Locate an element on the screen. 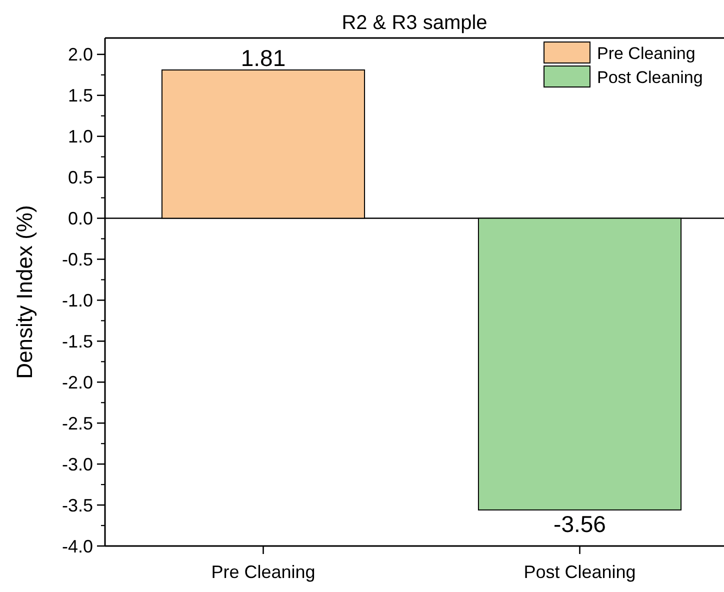 This screenshot has width=724, height=592. legend-label: Pre Cleaning is located at coordinates (646, 53).